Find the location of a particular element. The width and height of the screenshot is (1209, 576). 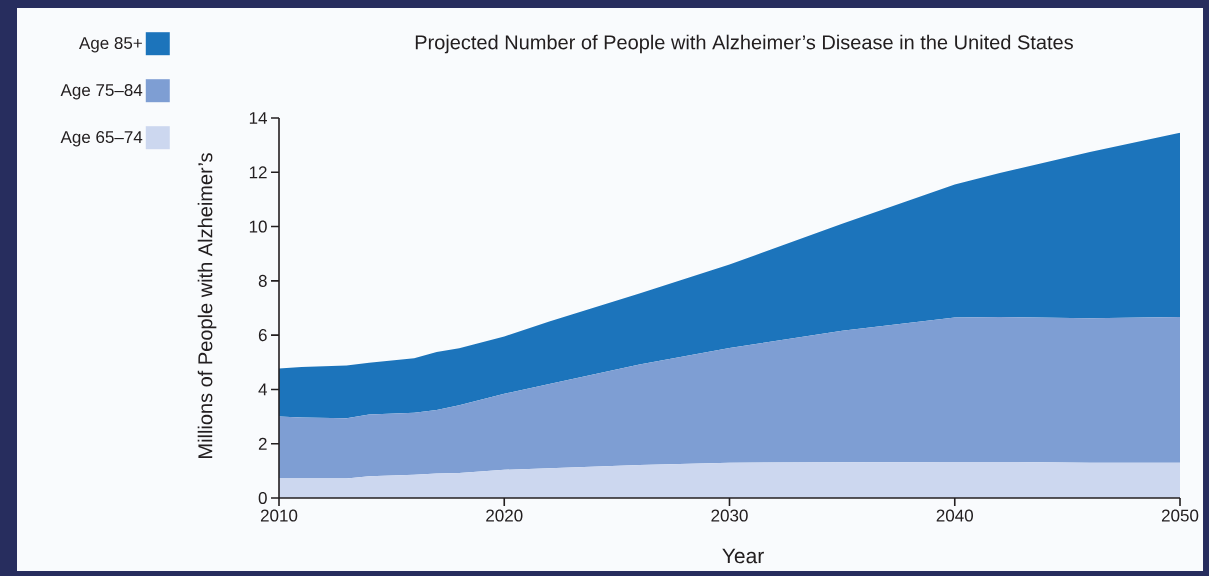

y-tick-label: 0 is located at coordinates (262, 498).